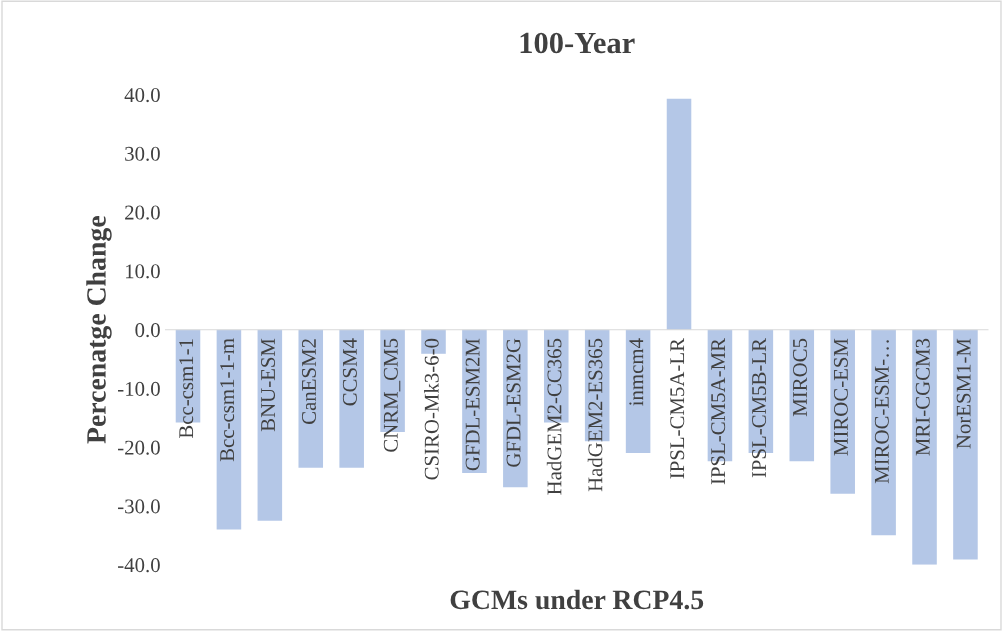 The width and height of the screenshot is (1003, 631). I want to click on x-tick-label: CSIRO-Mk3-6-0, so click(431, 409).